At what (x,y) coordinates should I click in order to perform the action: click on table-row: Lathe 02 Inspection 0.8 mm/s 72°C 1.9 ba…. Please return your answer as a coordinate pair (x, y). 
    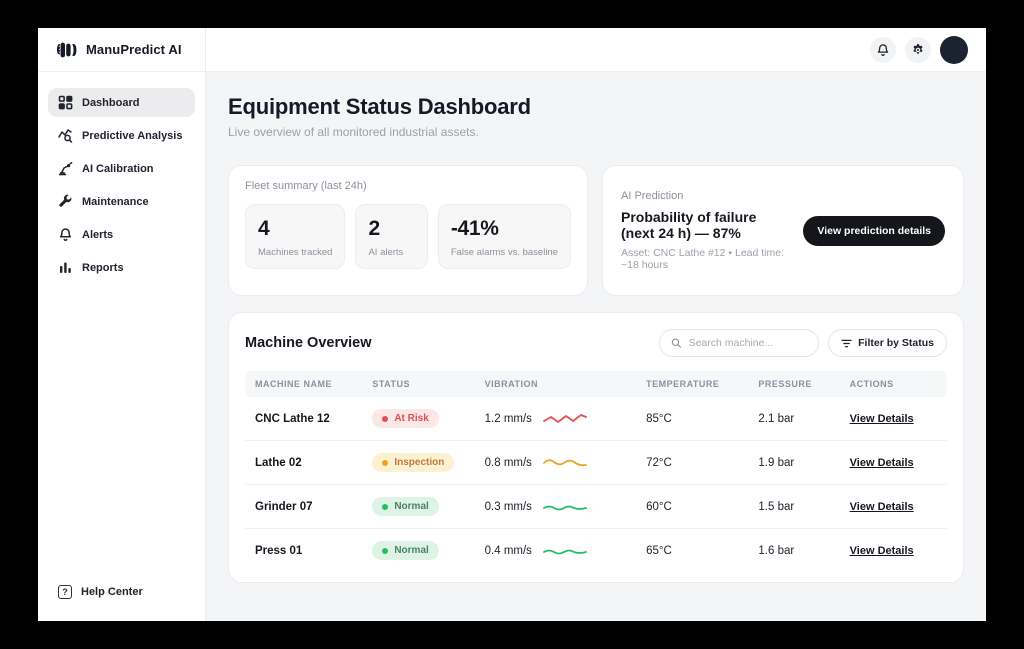
    Looking at the image, I should click on (596, 462).